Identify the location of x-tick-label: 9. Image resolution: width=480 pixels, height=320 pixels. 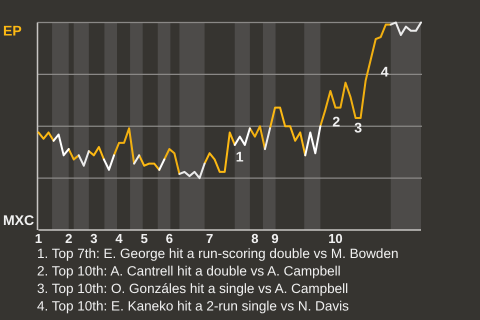
(275, 238).